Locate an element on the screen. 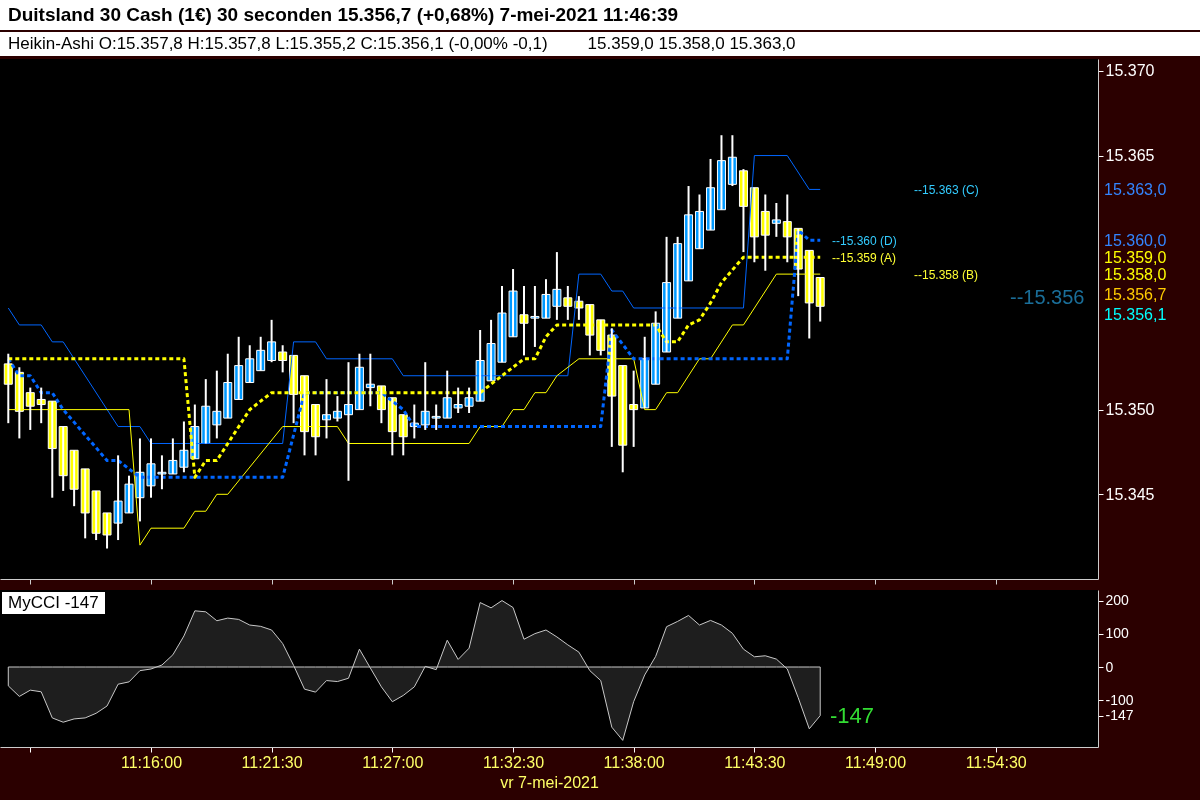  y-tick-label: 0 is located at coordinates (1109, 666).